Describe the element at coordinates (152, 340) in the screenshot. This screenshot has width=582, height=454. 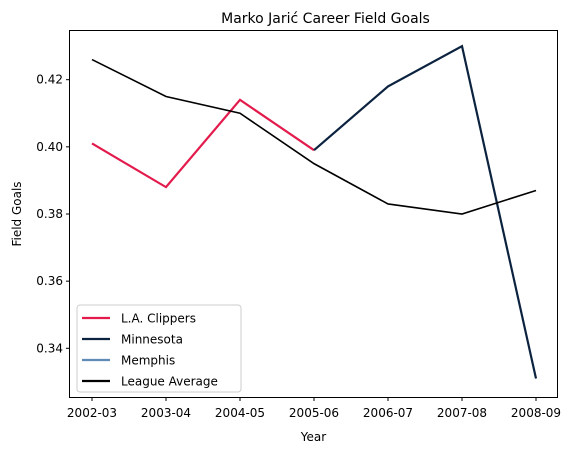
I see `legend-label: Minnesota` at that location.